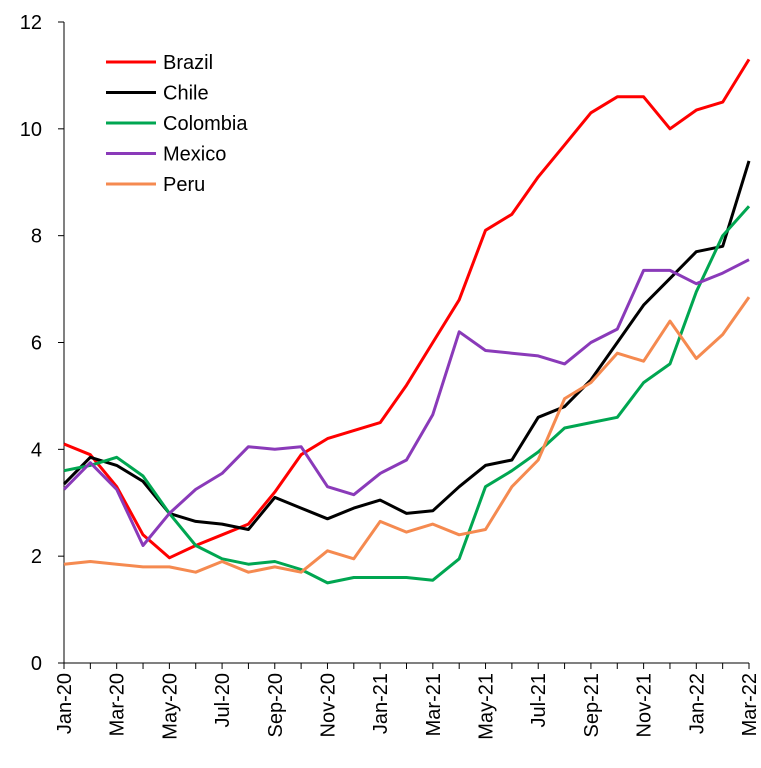 Image resolution: width=761 pixels, height=768 pixels. Describe the element at coordinates (36, 664) in the screenshot. I see `y-tick-label: 0` at that location.